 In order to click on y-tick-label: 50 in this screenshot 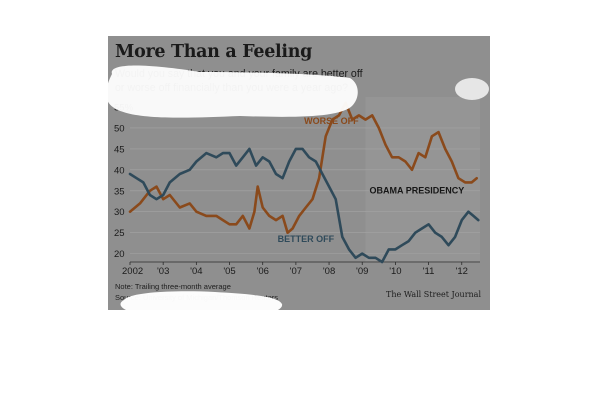, I will do `click(119, 128)`.